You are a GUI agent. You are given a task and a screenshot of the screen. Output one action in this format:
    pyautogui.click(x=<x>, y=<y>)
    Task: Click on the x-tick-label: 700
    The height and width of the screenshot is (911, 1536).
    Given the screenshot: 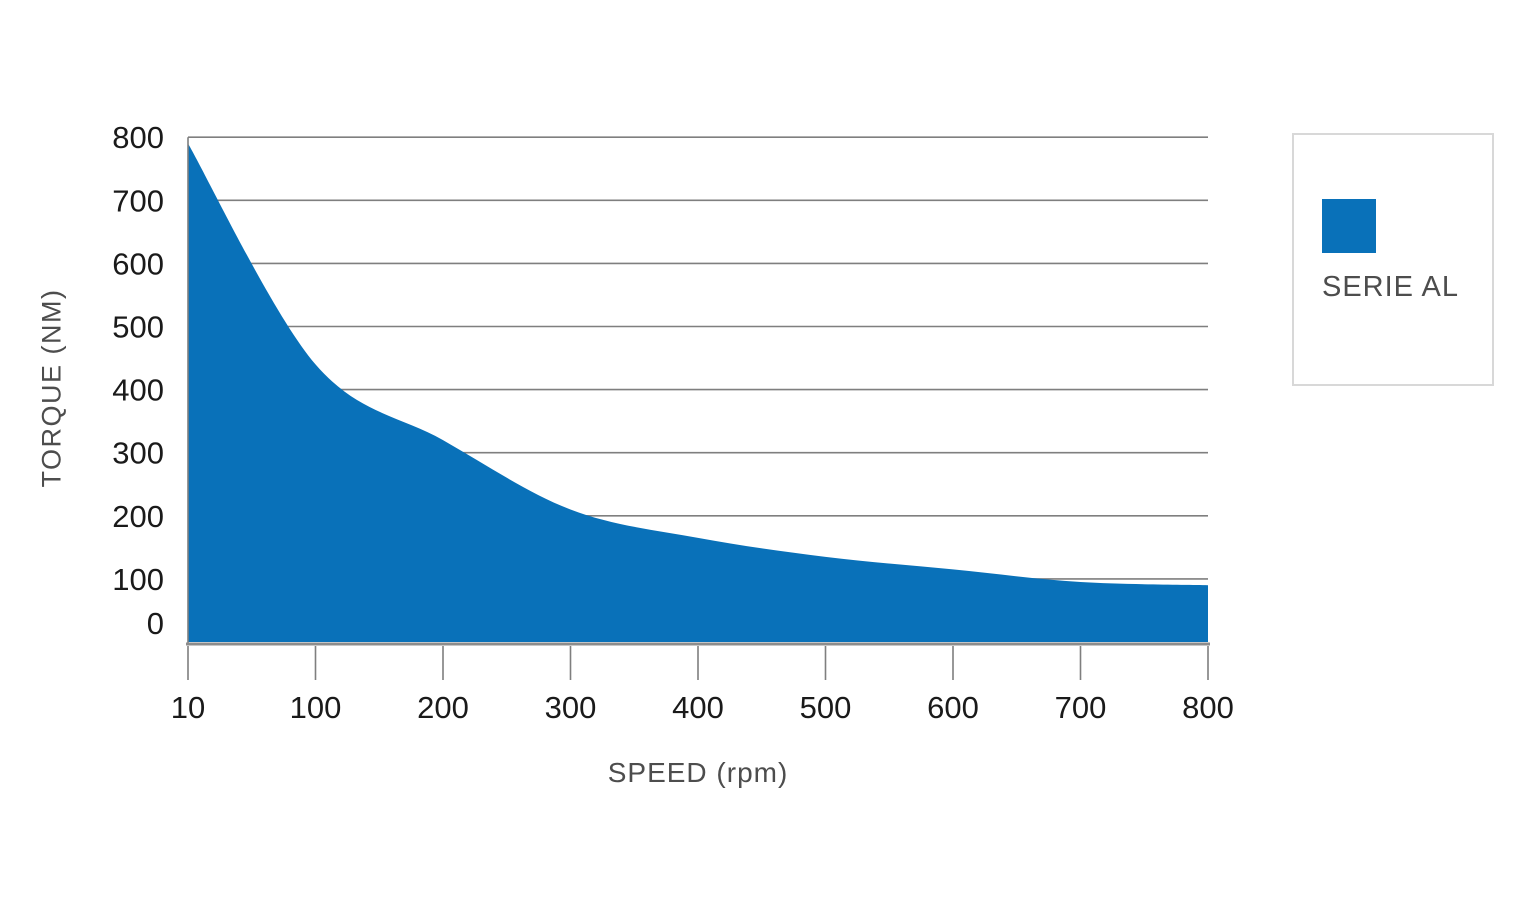 What is the action you would take?
    pyautogui.click(x=1081, y=707)
    